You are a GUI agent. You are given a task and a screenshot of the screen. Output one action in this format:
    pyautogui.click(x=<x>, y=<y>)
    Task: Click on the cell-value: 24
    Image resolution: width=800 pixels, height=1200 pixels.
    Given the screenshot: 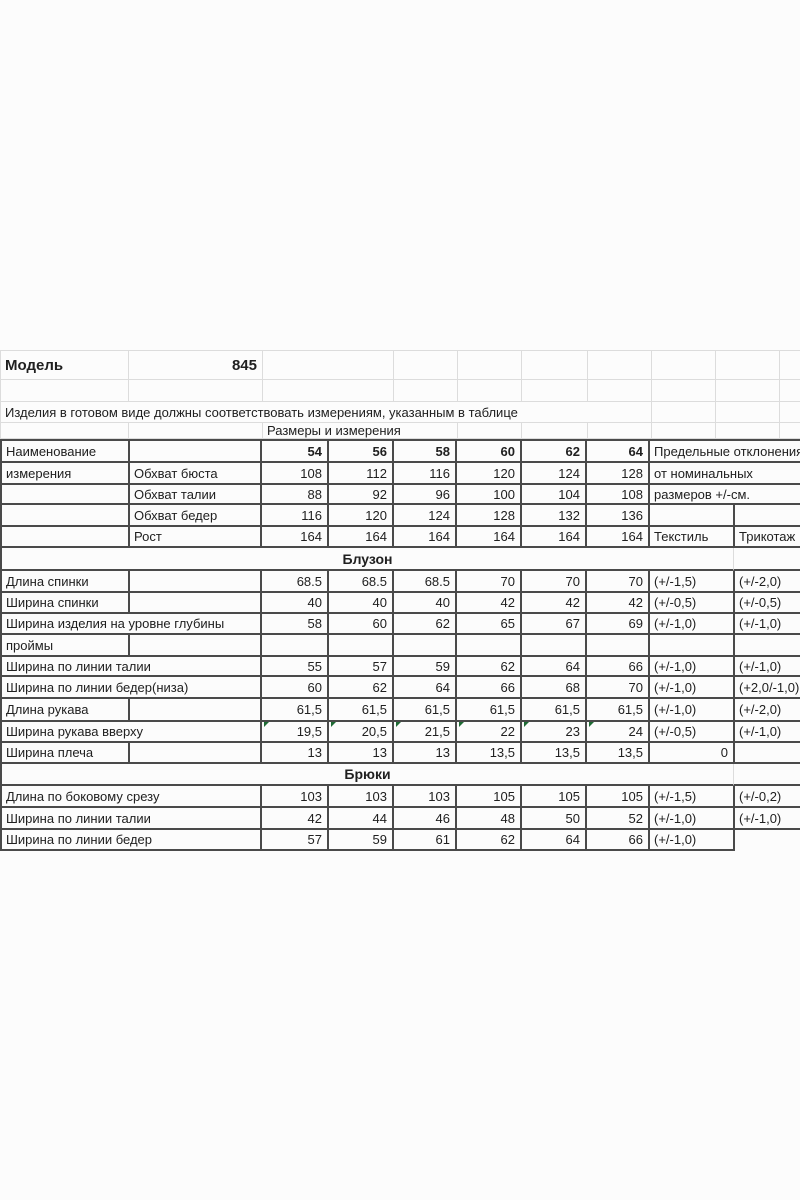 What is the action you would take?
    pyautogui.click(x=616, y=732)
    